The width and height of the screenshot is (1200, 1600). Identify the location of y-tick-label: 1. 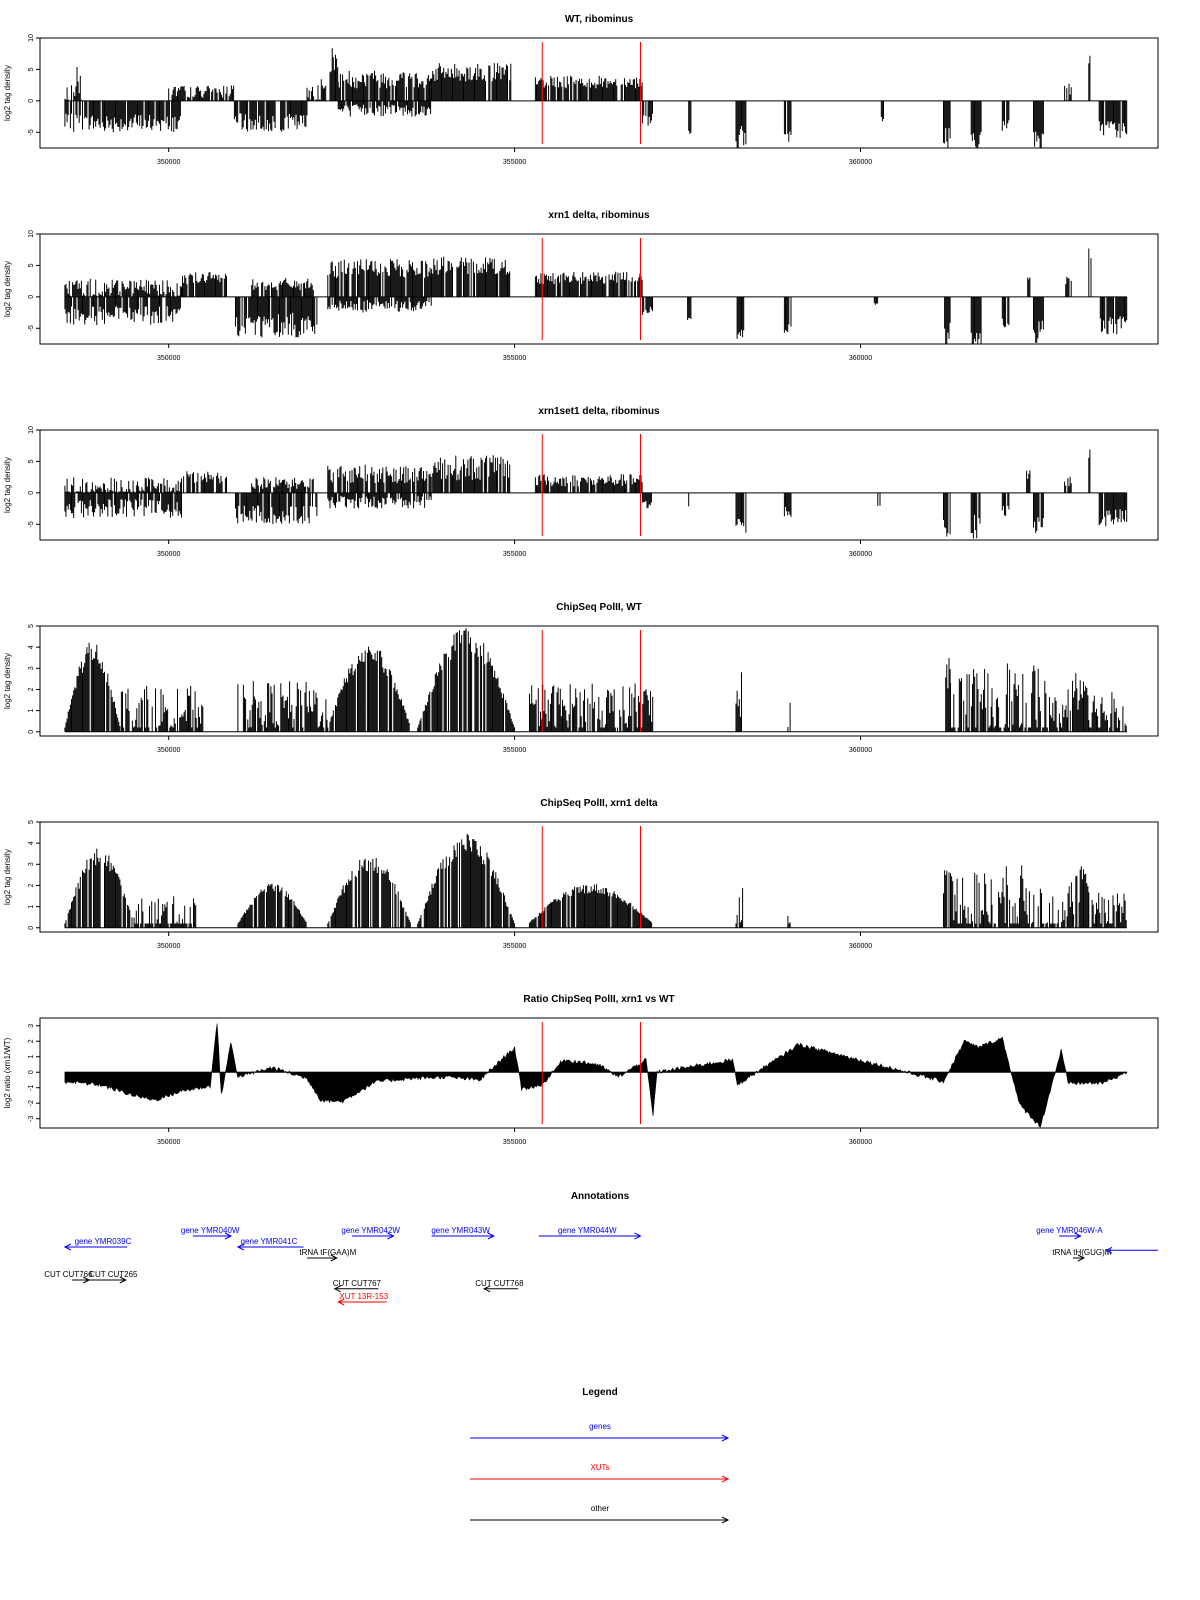
(31, 1057).